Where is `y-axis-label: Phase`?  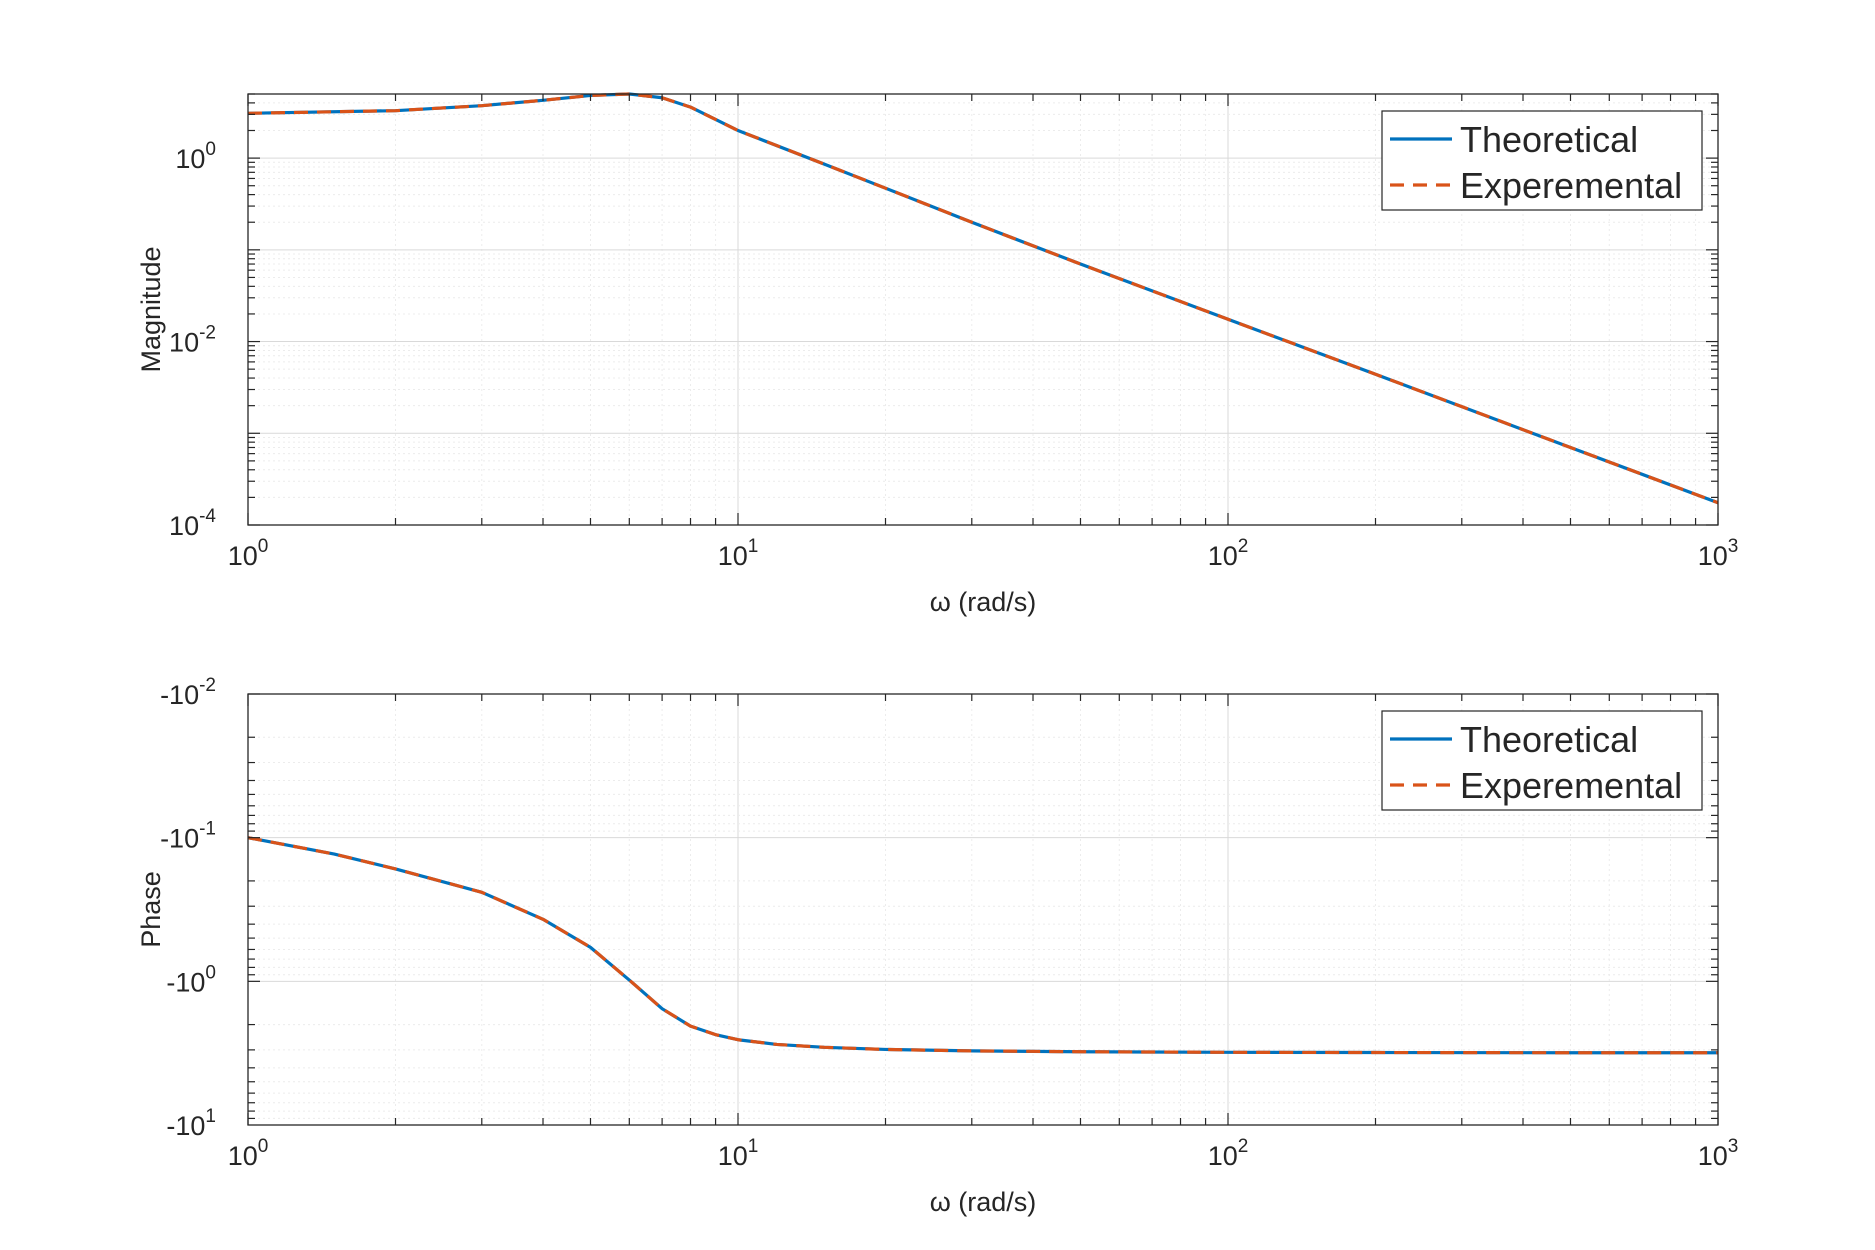
y-axis-label: Phase is located at coordinates (151, 909).